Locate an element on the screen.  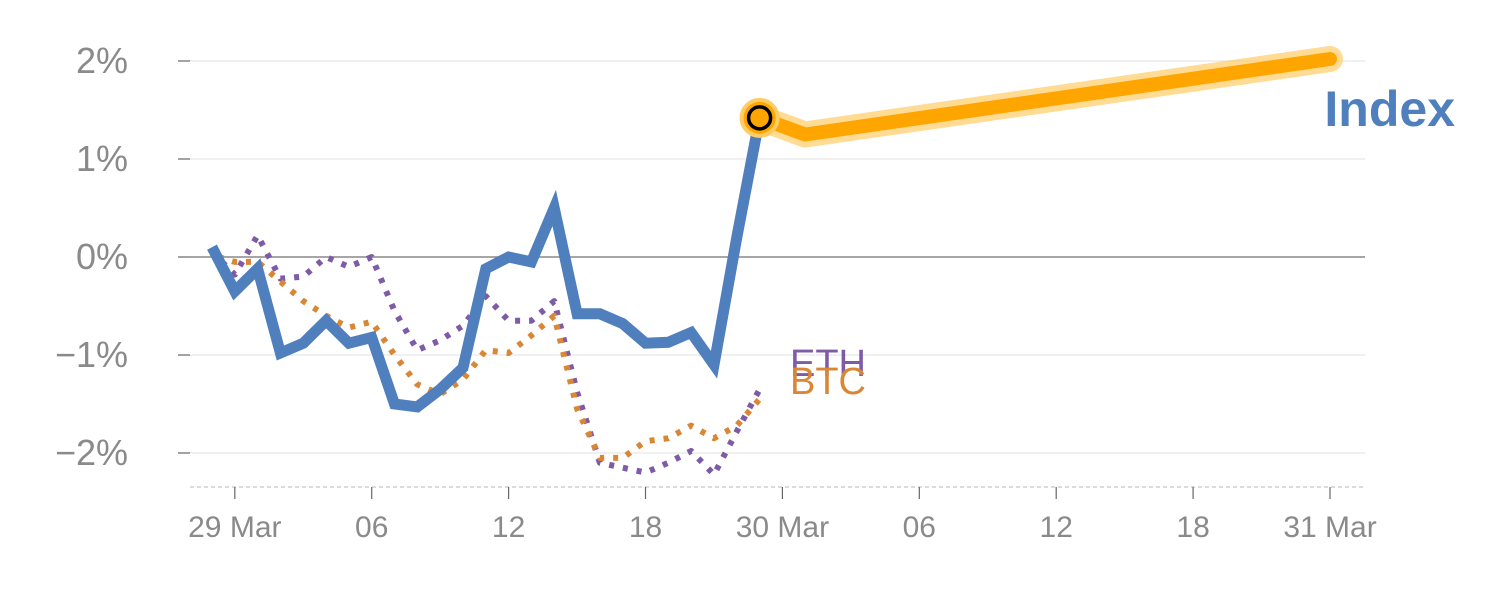
current-point-marker is located at coordinates (759, 118).